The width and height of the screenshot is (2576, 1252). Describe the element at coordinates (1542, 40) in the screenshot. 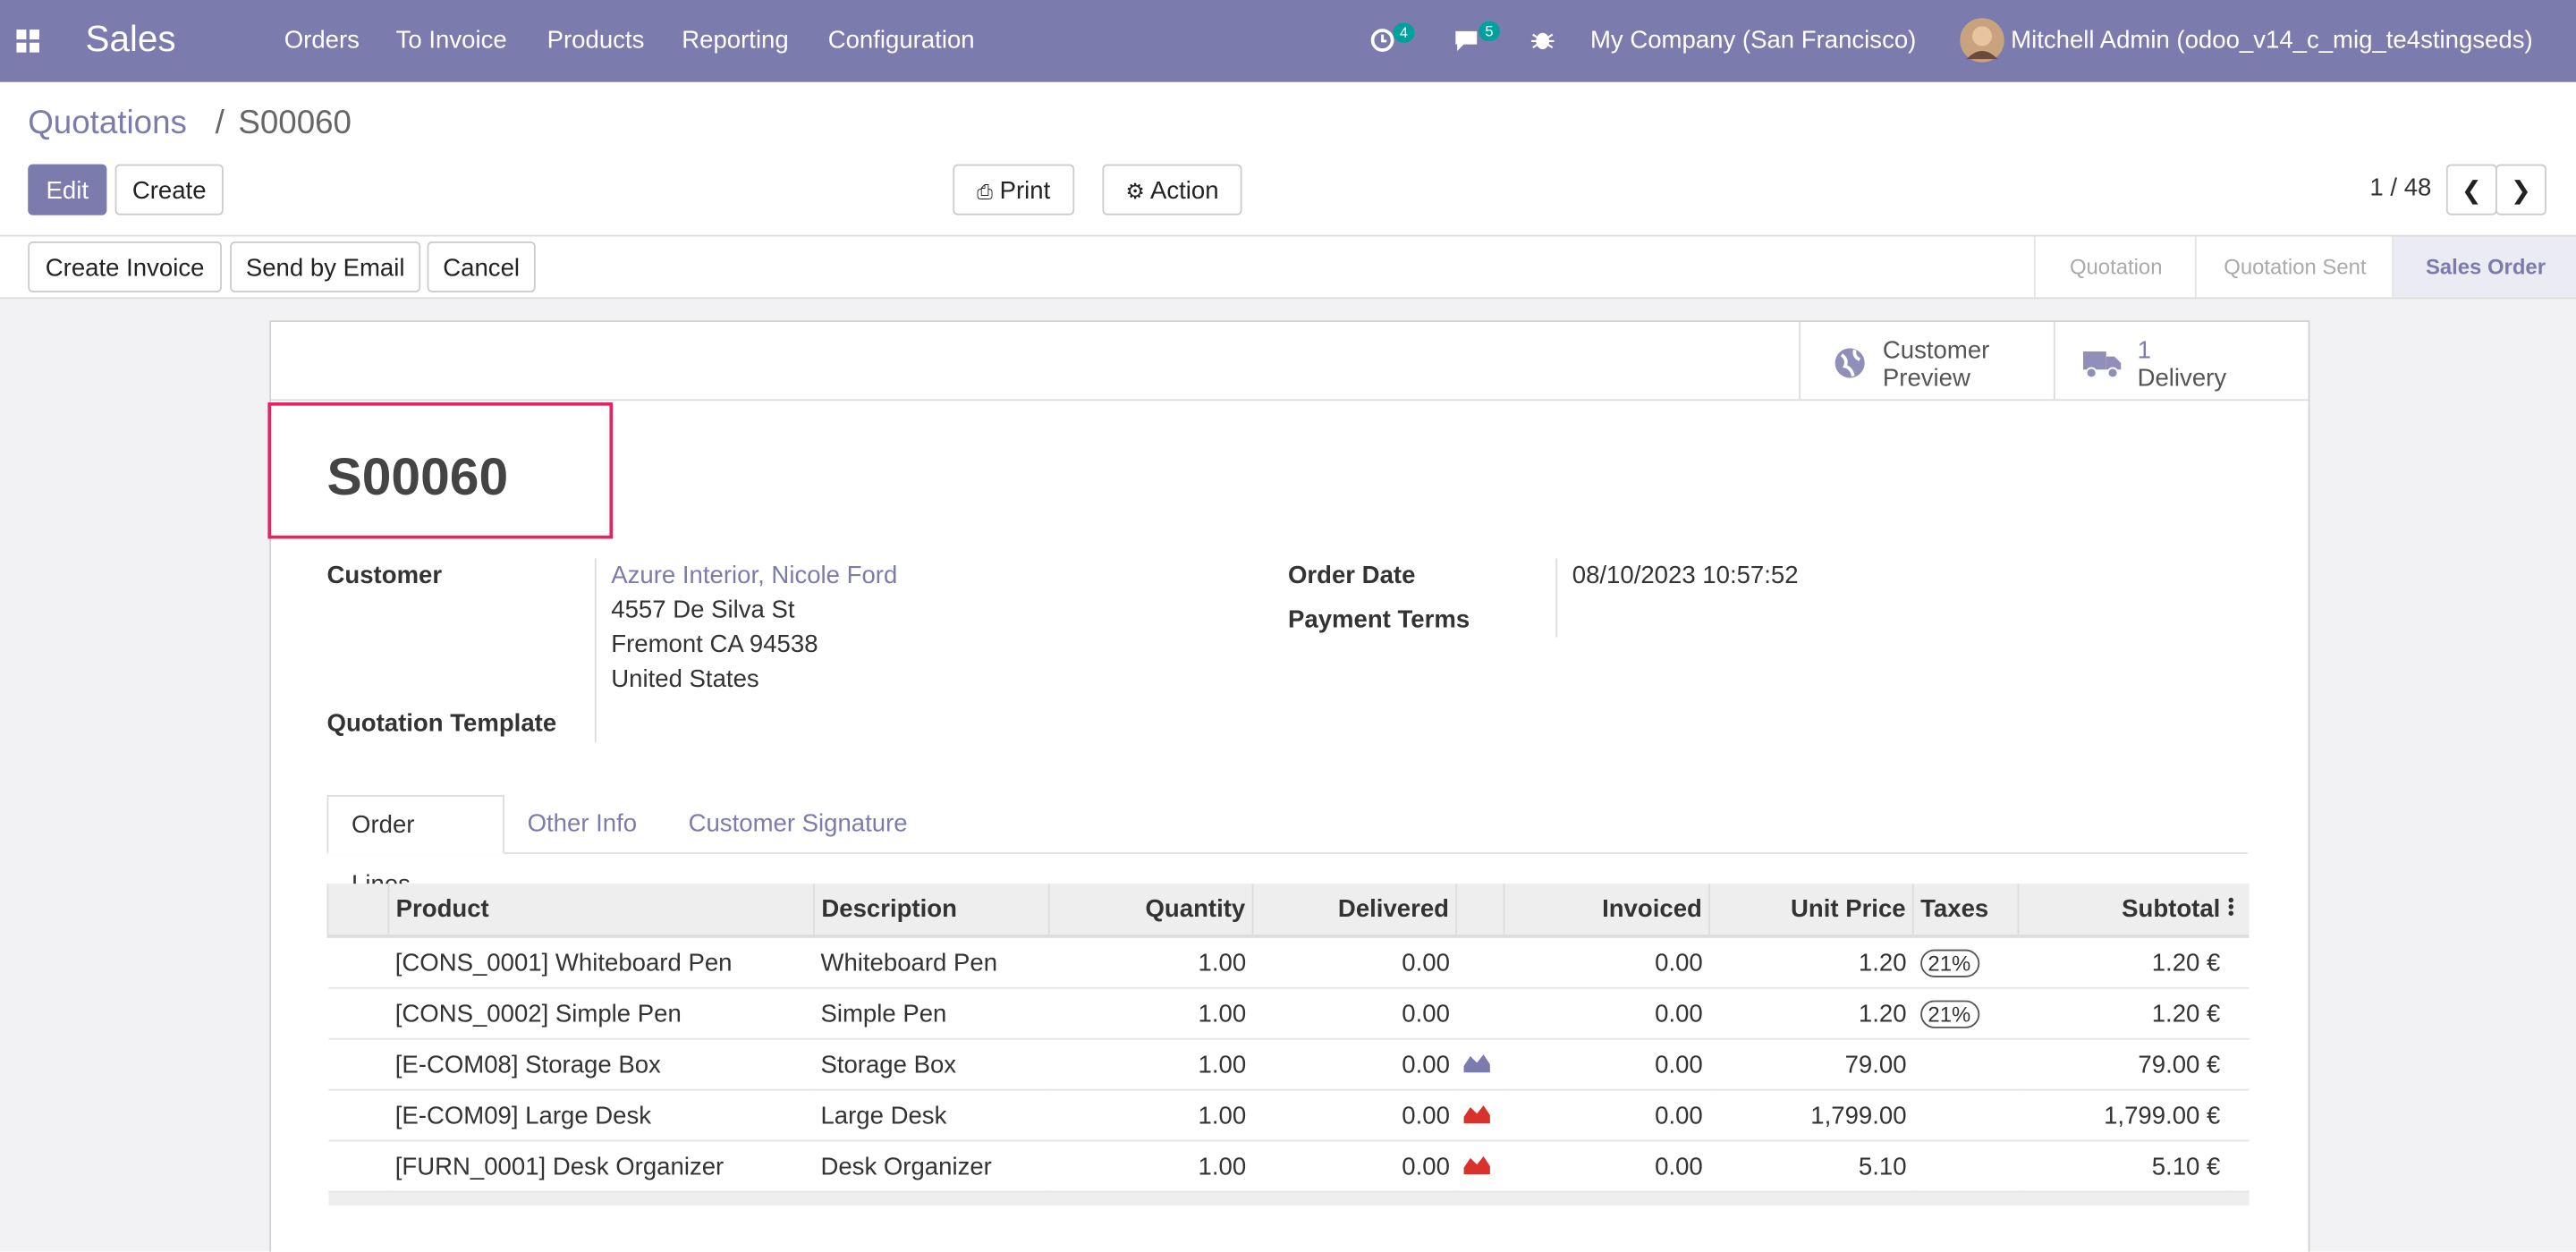

I see `debug-icon` at that location.